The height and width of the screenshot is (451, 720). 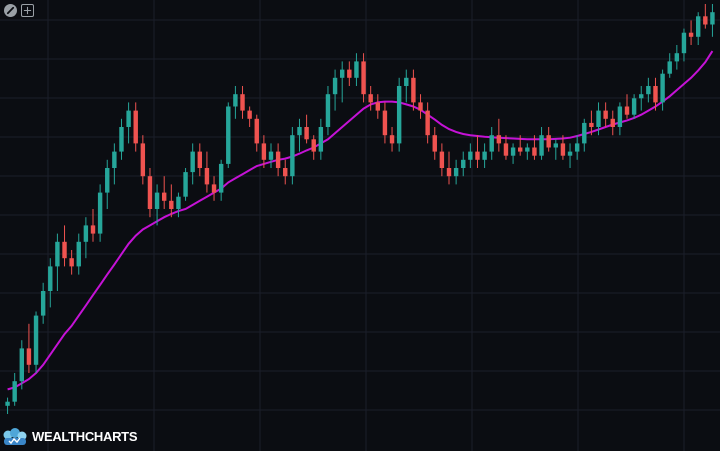 What do you see at coordinates (10, 10) in the screenshot?
I see `draw-tool-icon` at bounding box center [10, 10].